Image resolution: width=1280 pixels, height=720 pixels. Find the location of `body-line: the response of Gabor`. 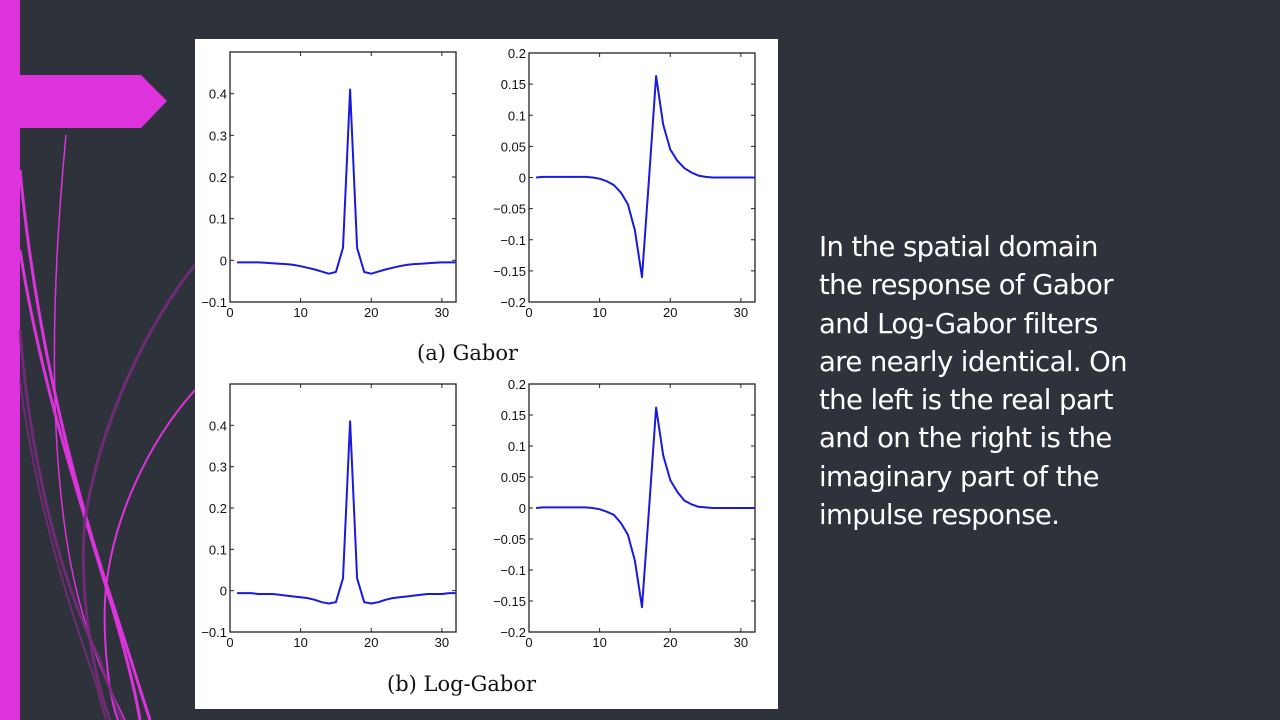

body-line: the response of Gabor is located at coordinates (966, 285).